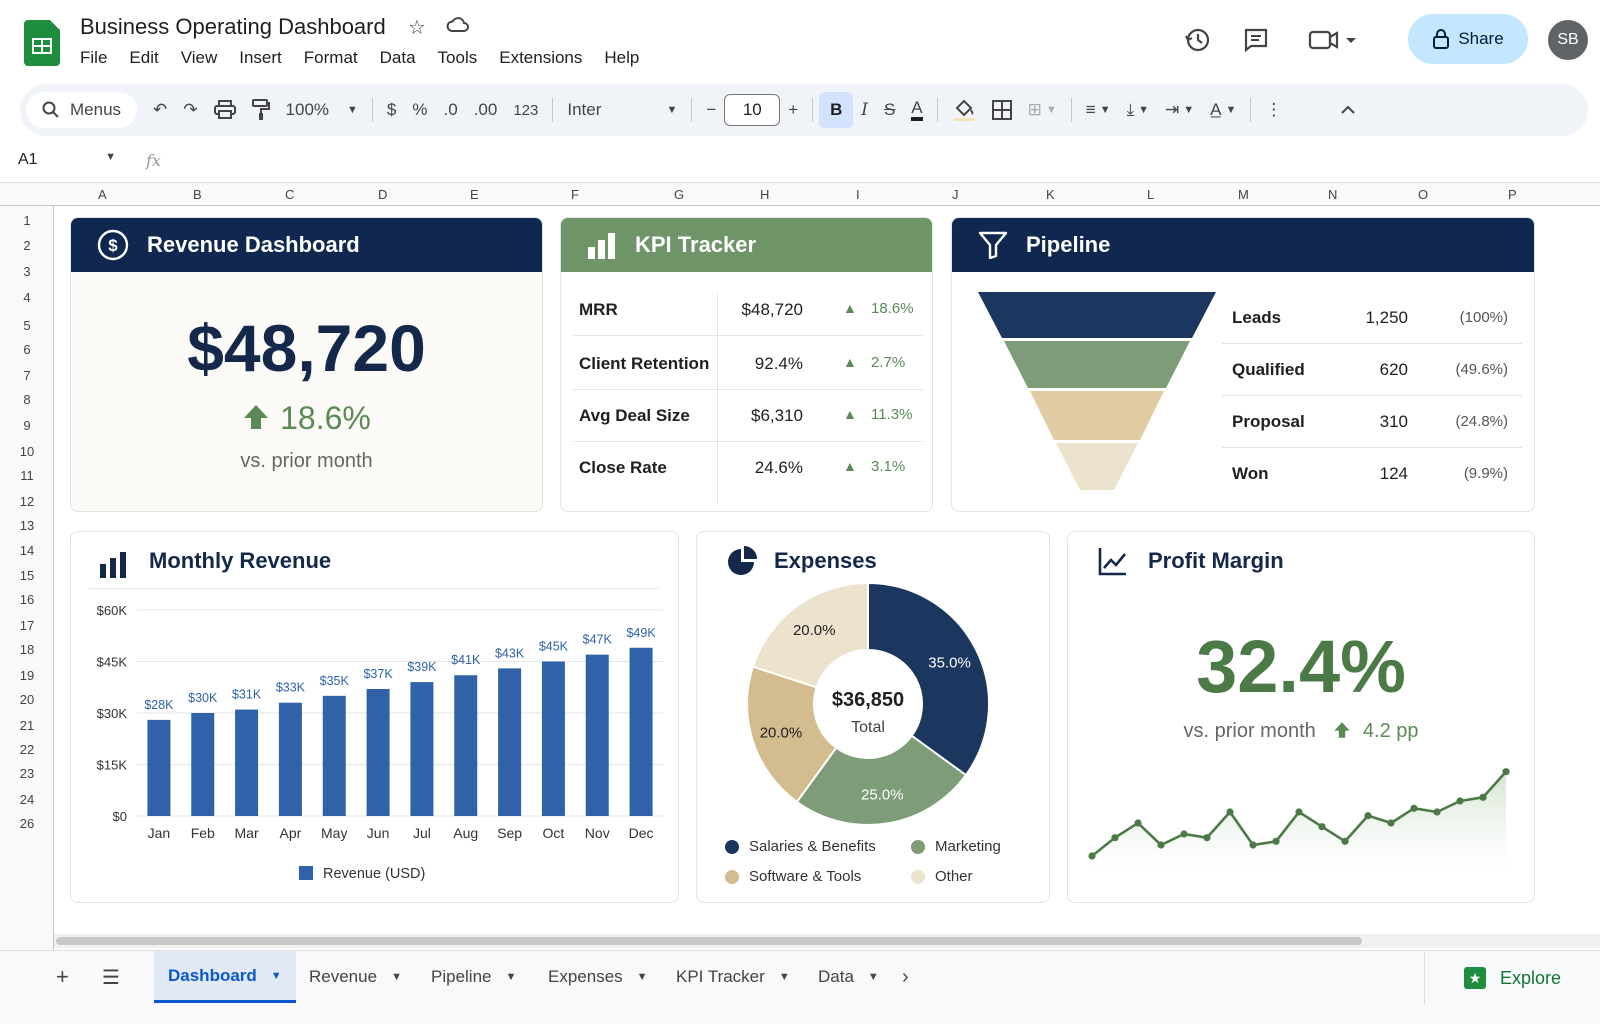  What do you see at coordinates (260, 57) in the screenshot?
I see `menu-insert: Insert` at bounding box center [260, 57].